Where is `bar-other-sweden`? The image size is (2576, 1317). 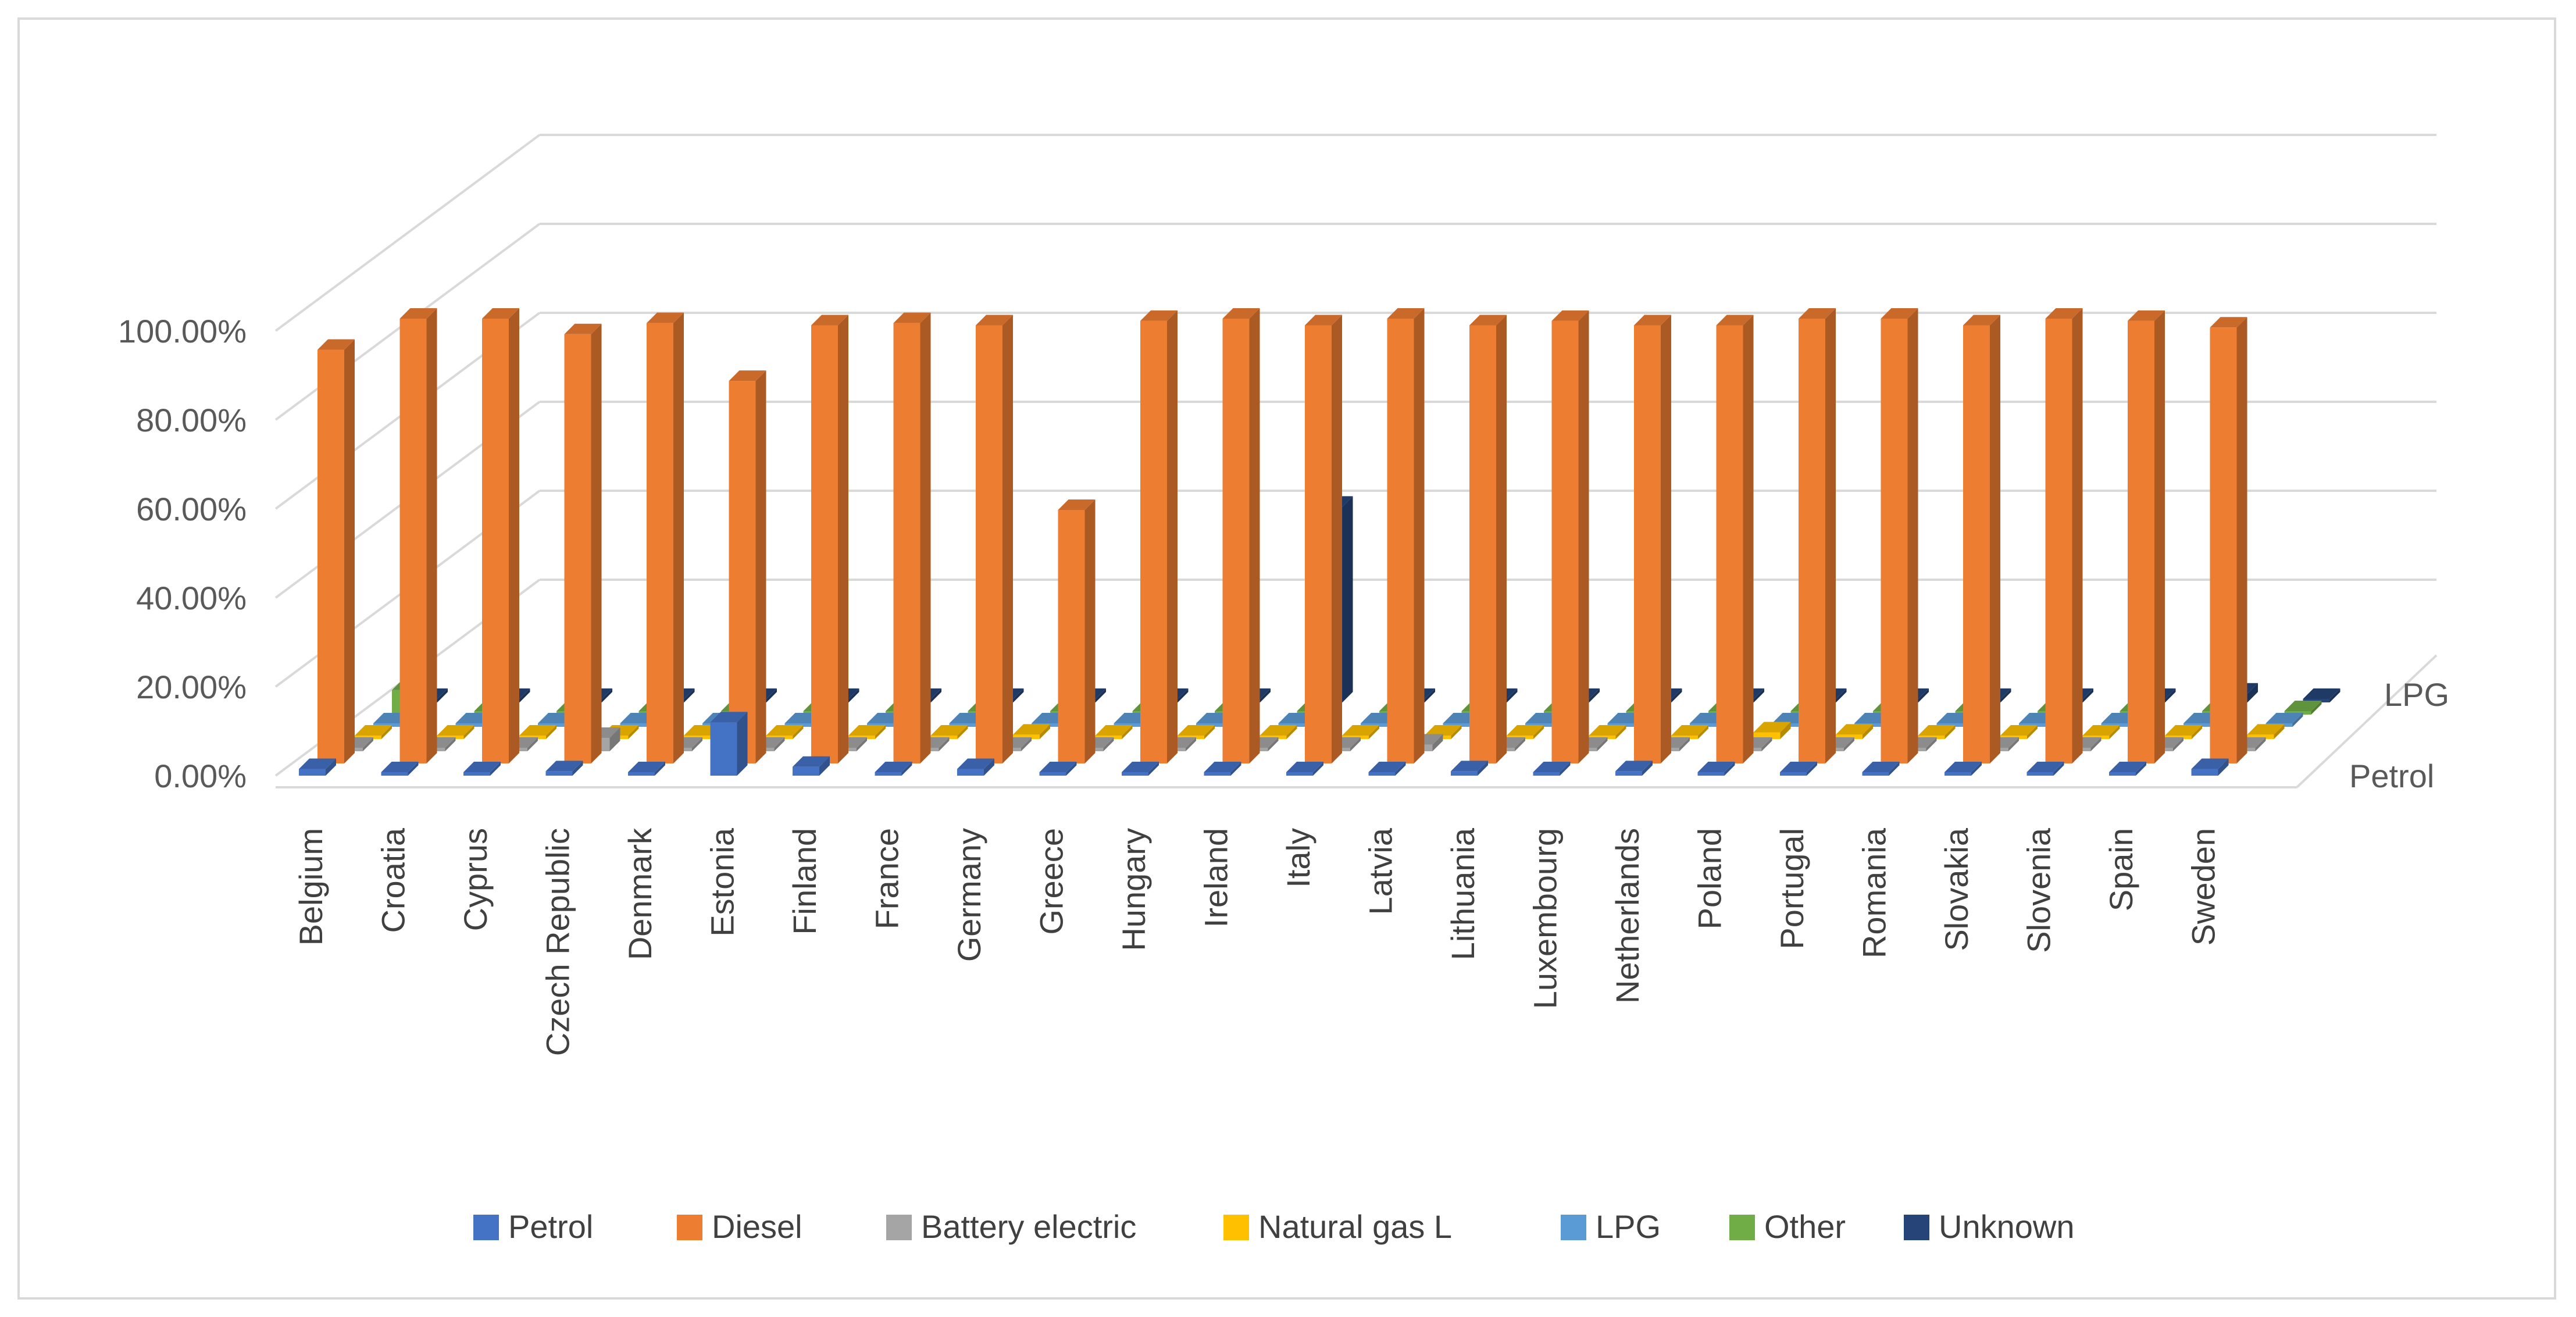
bar-other-sweden is located at coordinates (2303, 708).